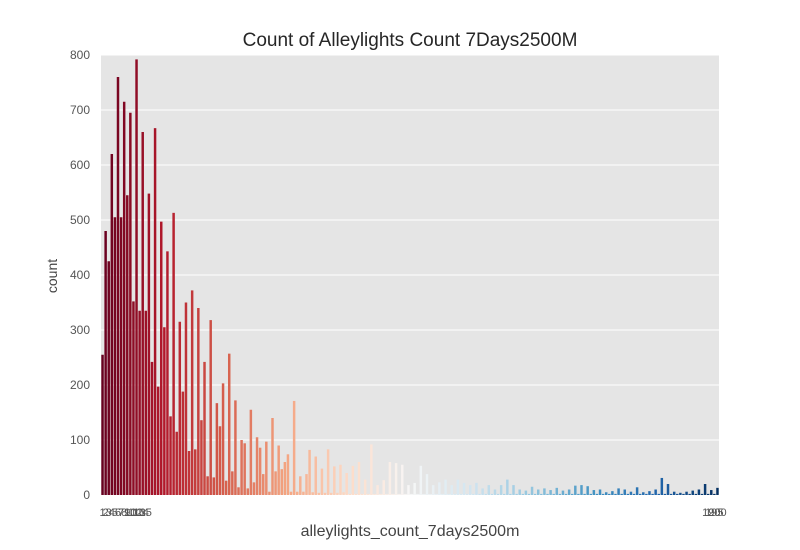 Image resolution: width=800 pixels, height=550 pixels. Describe the element at coordinates (80, 275) in the screenshot. I see `y-tick-label: 400` at that location.